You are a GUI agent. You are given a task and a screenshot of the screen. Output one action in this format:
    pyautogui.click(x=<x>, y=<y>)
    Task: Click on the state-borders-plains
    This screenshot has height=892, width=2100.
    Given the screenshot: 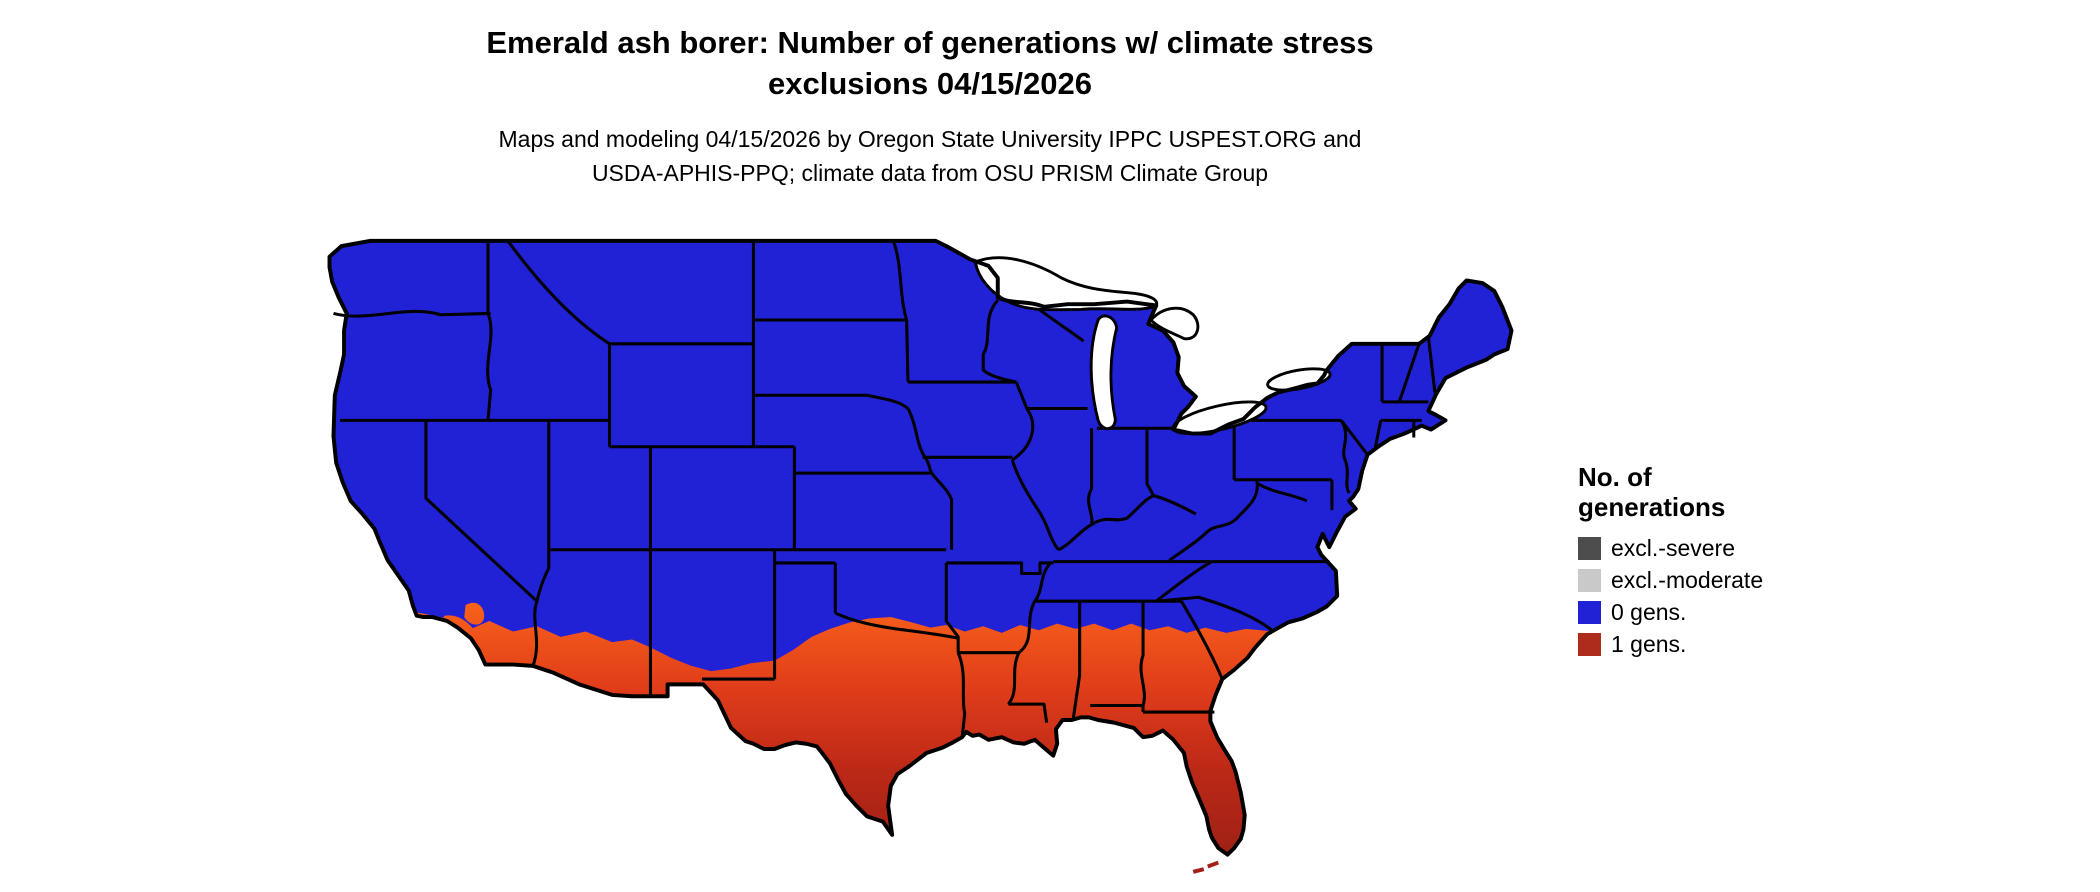 What is the action you would take?
    pyautogui.click(x=877, y=489)
    